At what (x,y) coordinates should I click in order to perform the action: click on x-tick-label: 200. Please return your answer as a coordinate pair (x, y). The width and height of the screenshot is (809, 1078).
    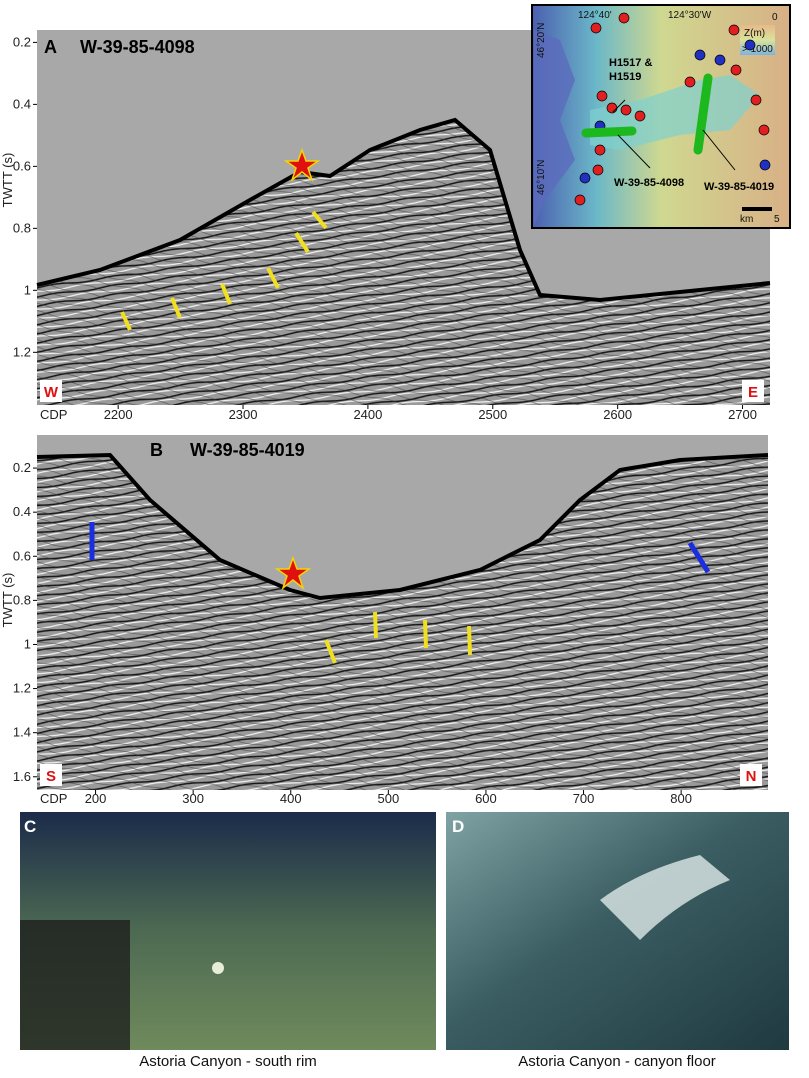
    Looking at the image, I should click on (96, 798).